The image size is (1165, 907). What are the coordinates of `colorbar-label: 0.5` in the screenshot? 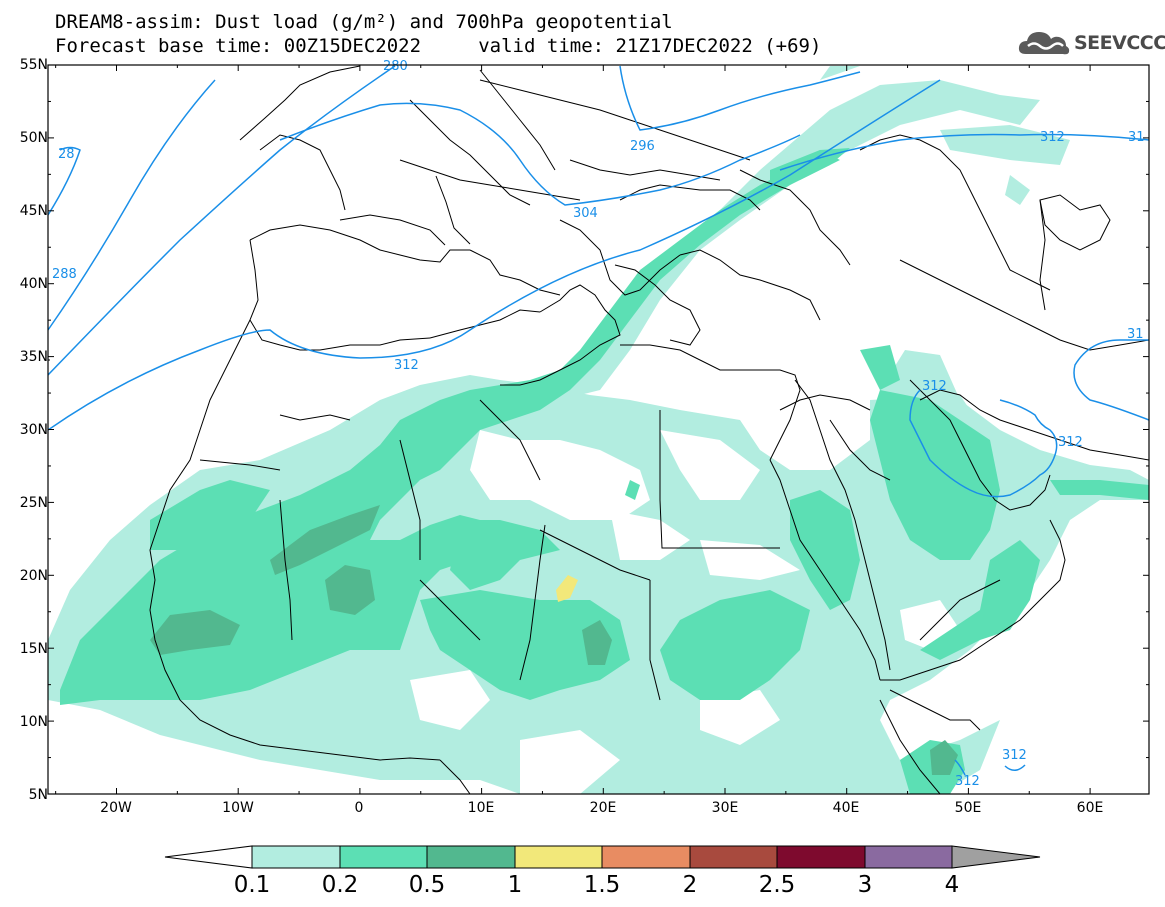 It's located at (427, 885).